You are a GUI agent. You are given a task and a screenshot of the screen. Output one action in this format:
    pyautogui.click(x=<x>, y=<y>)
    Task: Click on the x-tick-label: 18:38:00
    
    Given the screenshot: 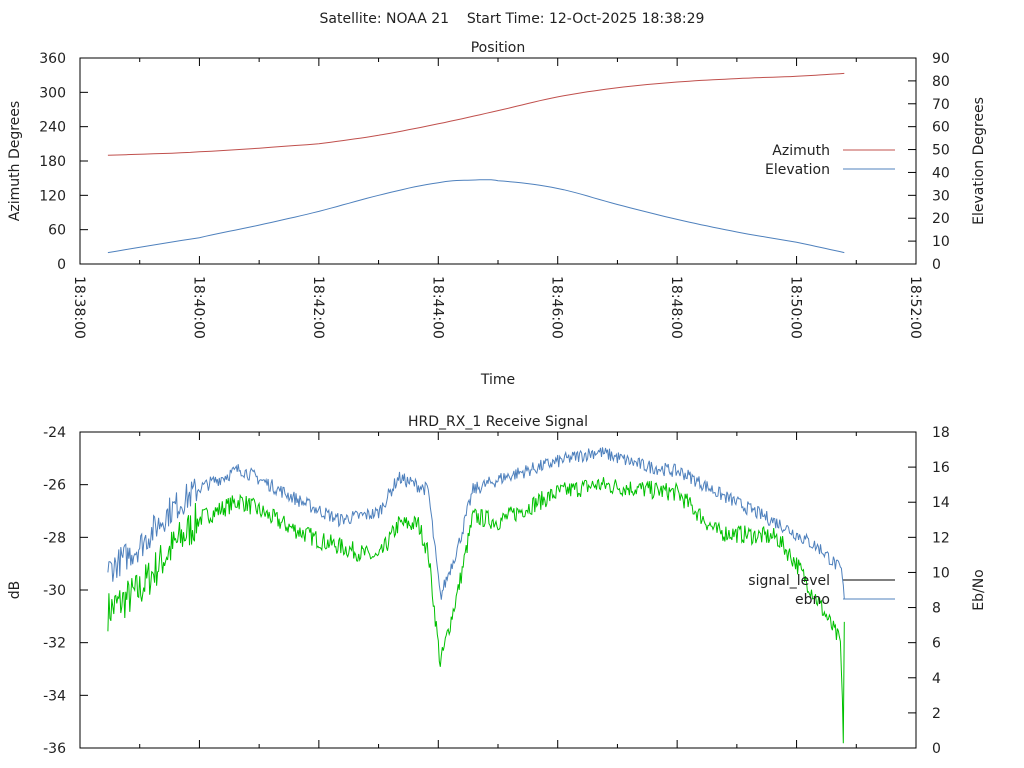 What is the action you would take?
    pyautogui.click(x=79, y=307)
    